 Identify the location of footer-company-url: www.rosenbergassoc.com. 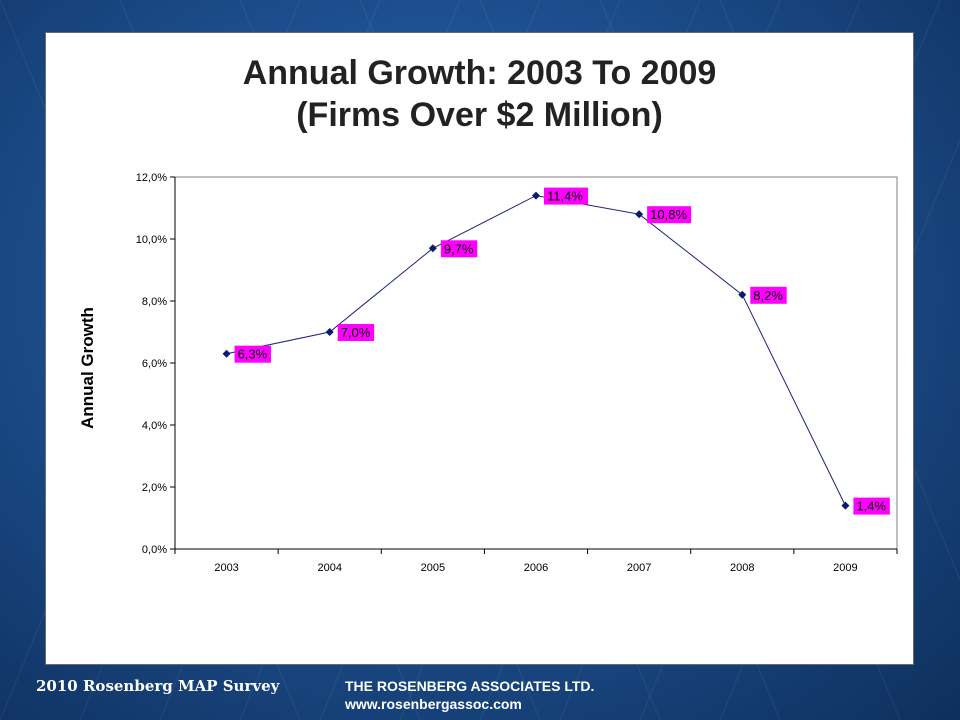
(433, 704).